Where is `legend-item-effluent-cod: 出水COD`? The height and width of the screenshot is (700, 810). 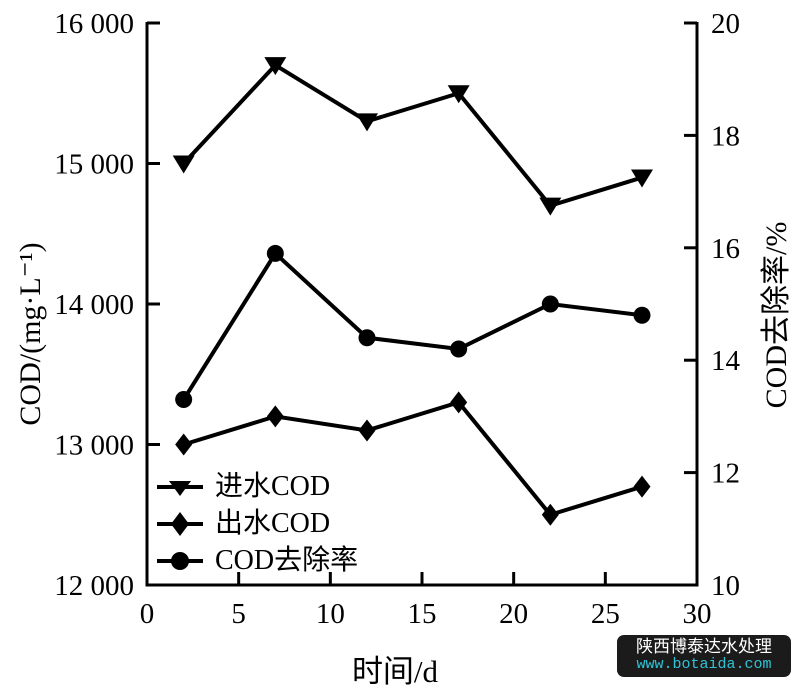 legend-item-effluent-cod: 出水COD is located at coordinates (257, 523).